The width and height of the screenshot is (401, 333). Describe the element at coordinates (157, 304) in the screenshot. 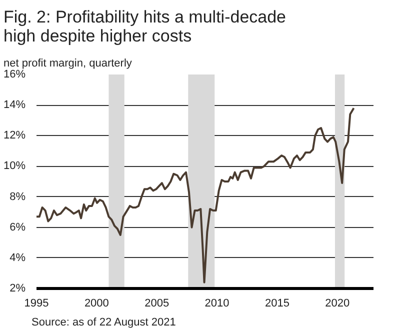

I see `x-tick-label: 2005` at that location.